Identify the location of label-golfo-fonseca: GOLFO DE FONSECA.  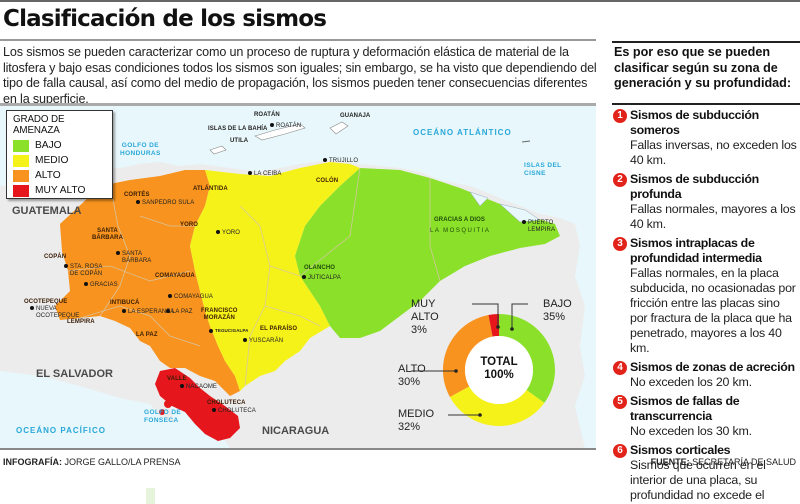
(163, 416).